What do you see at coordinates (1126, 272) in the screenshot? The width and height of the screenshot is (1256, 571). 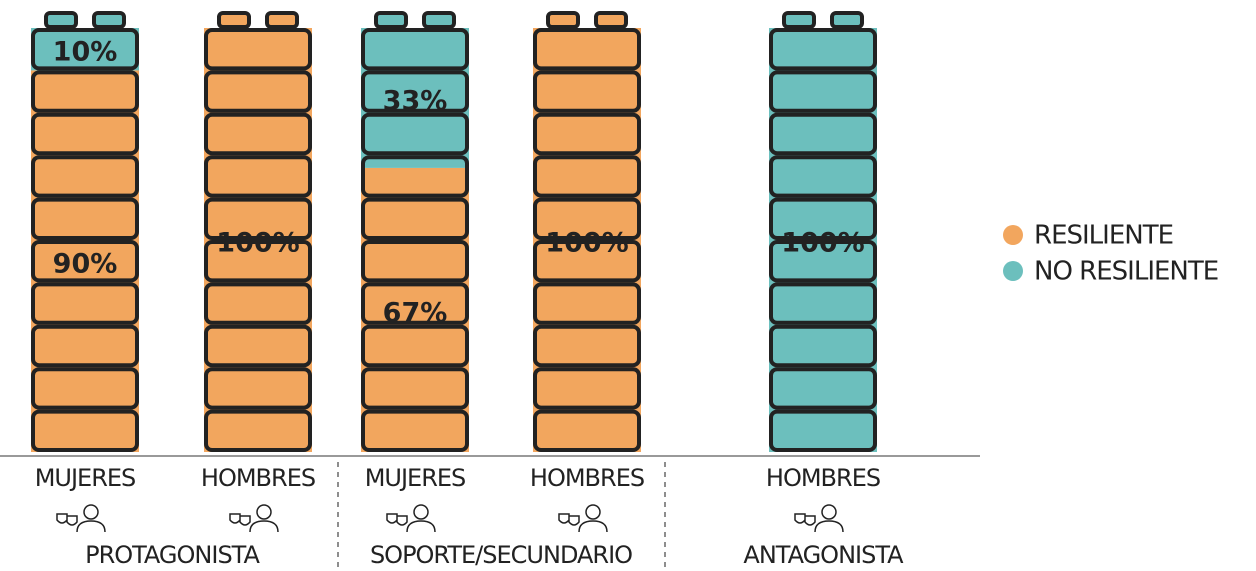 I see `legend-label: NO RESILIENTE` at bounding box center [1126, 272].